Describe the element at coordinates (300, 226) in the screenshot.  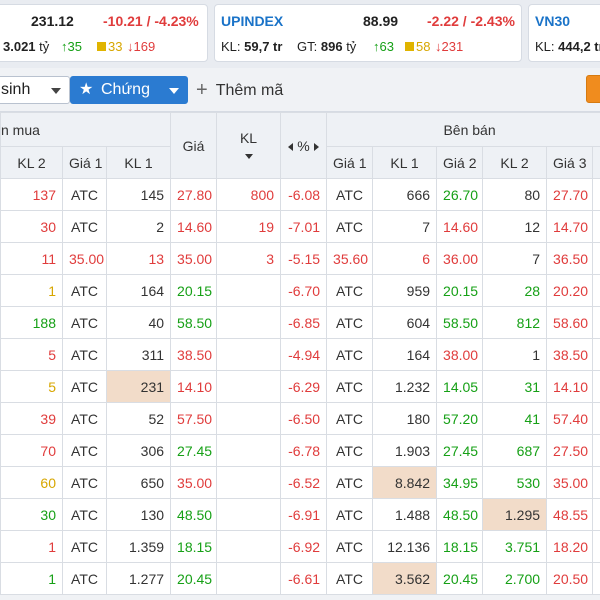
I see `board-row: 30 ATC 2 14.60 19 -7.01 ATC 7 14.60 12 14.70` at that location.